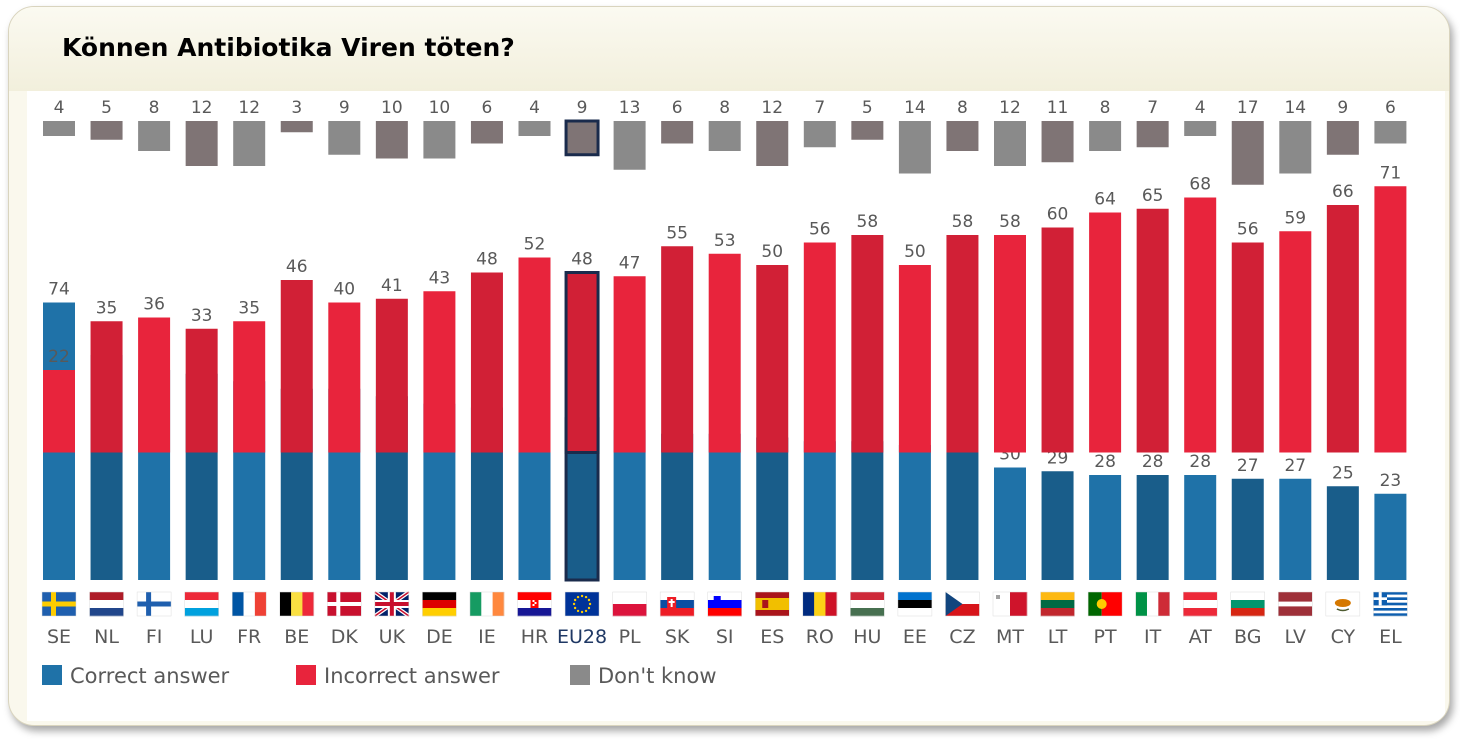 This screenshot has height=739, width=1460. I want to click on legend-item-1: Incorrect answer, so click(398, 676).